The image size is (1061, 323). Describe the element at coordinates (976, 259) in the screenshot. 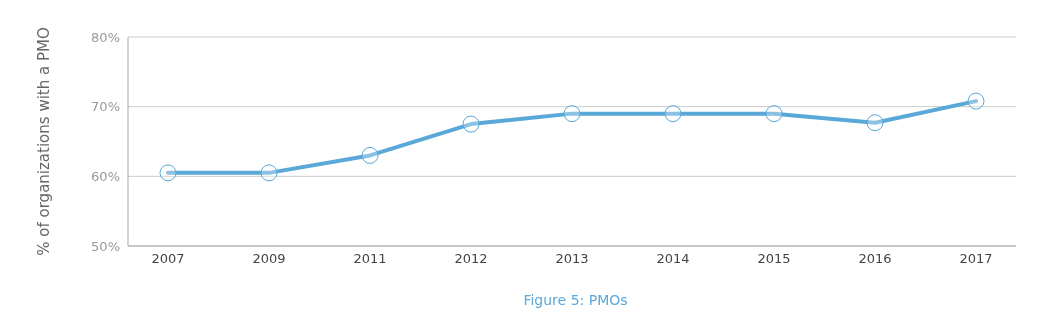

I see `x-tick-label: 2017` at that location.